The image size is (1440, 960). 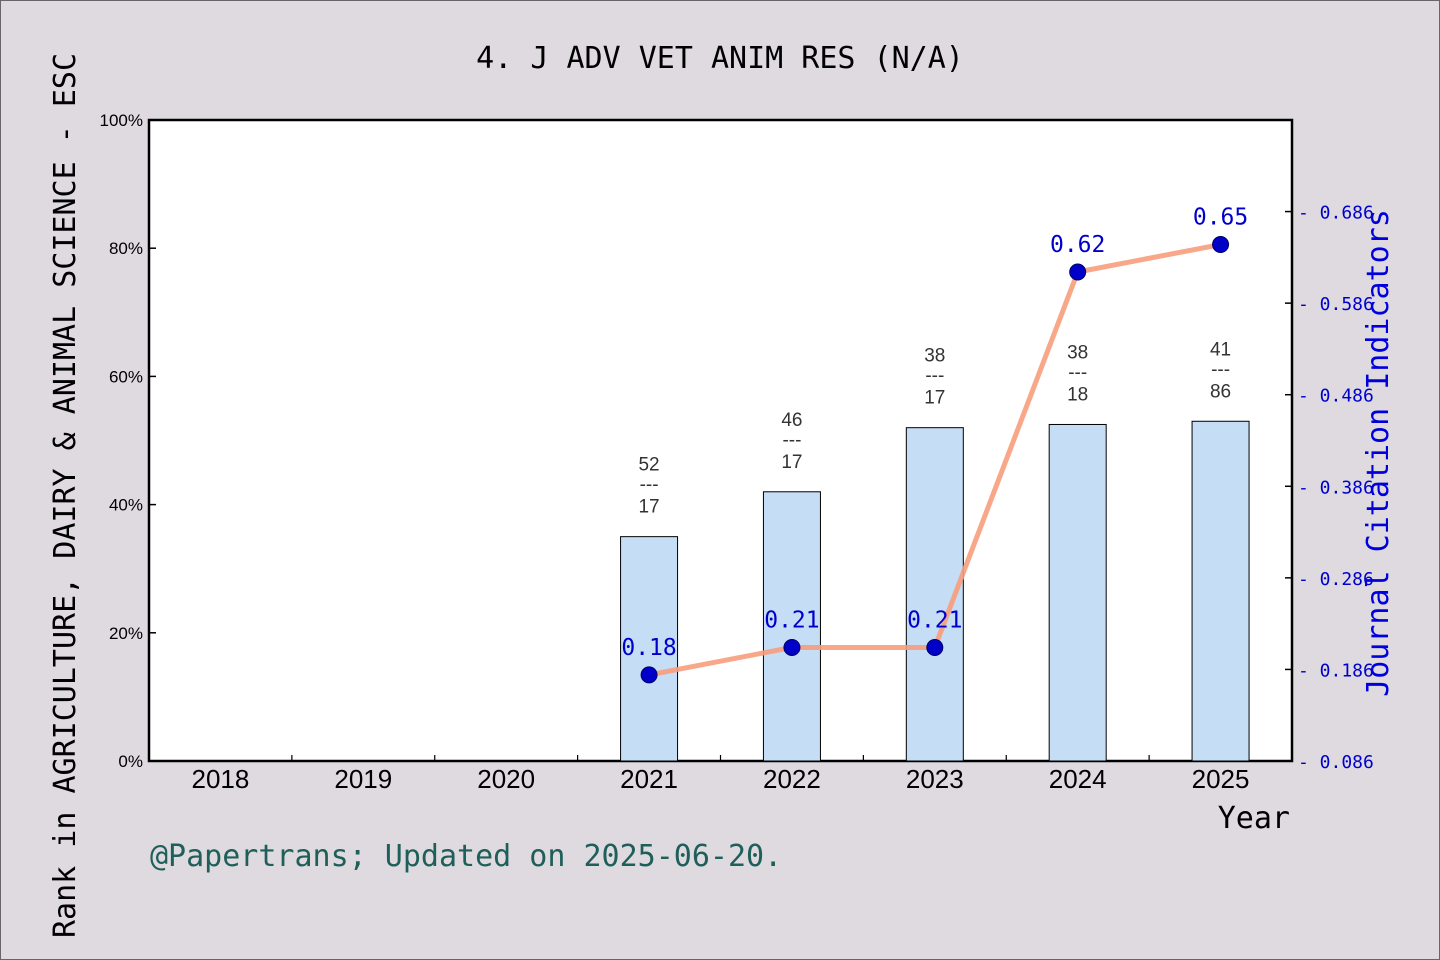 What do you see at coordinates (1336, 762) in the screenshot?
I see `y2-tick-label: - 0.086` at bounding box center [1336, 762].